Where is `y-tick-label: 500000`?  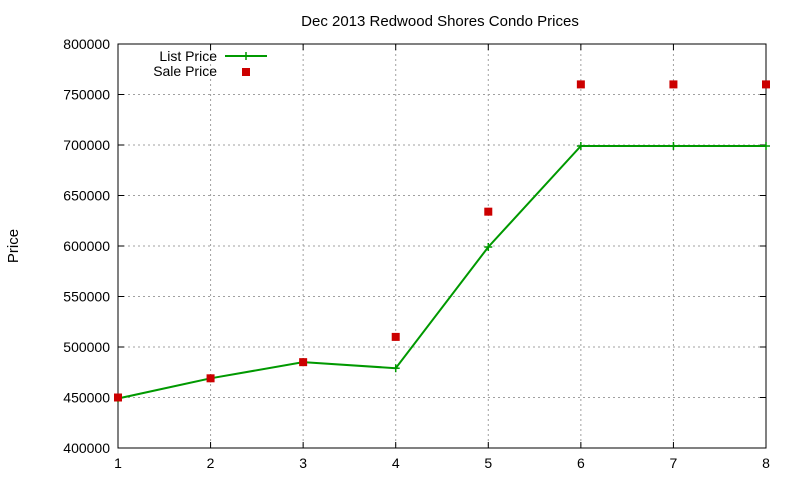
y-tick-label: 500000 is located at coordinates (86, 347).